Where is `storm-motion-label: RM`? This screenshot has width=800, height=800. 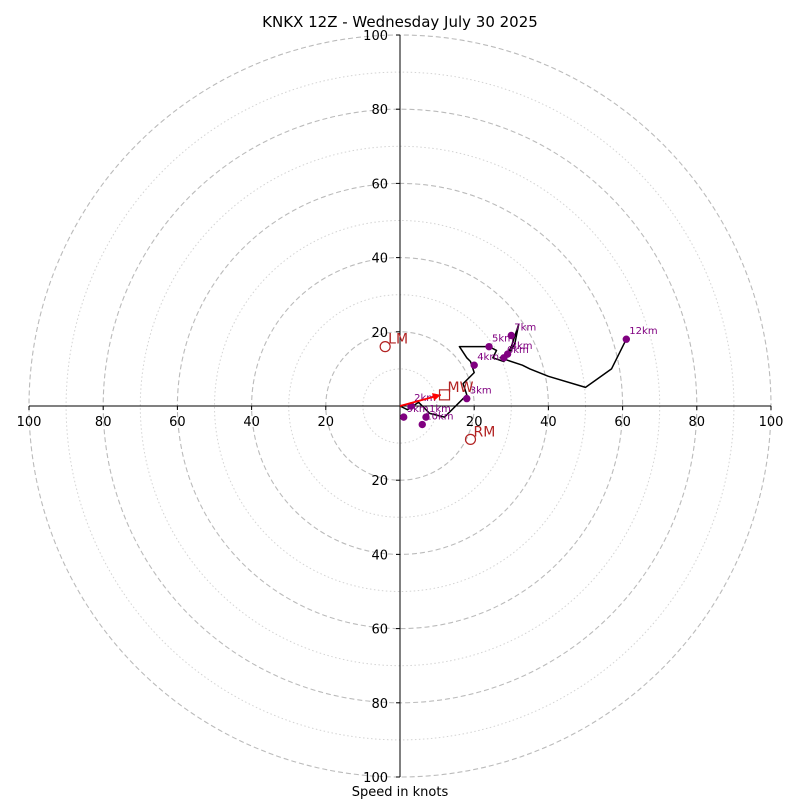
storm-motion-label: RM is located at coordinates (484, 432).